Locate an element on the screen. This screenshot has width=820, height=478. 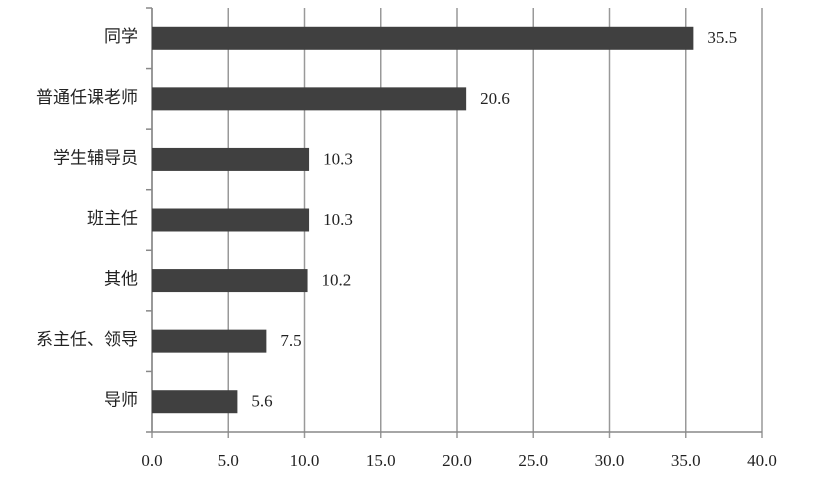
y-tick-label: 普通任课老师 is located at coordinates (87, 97).